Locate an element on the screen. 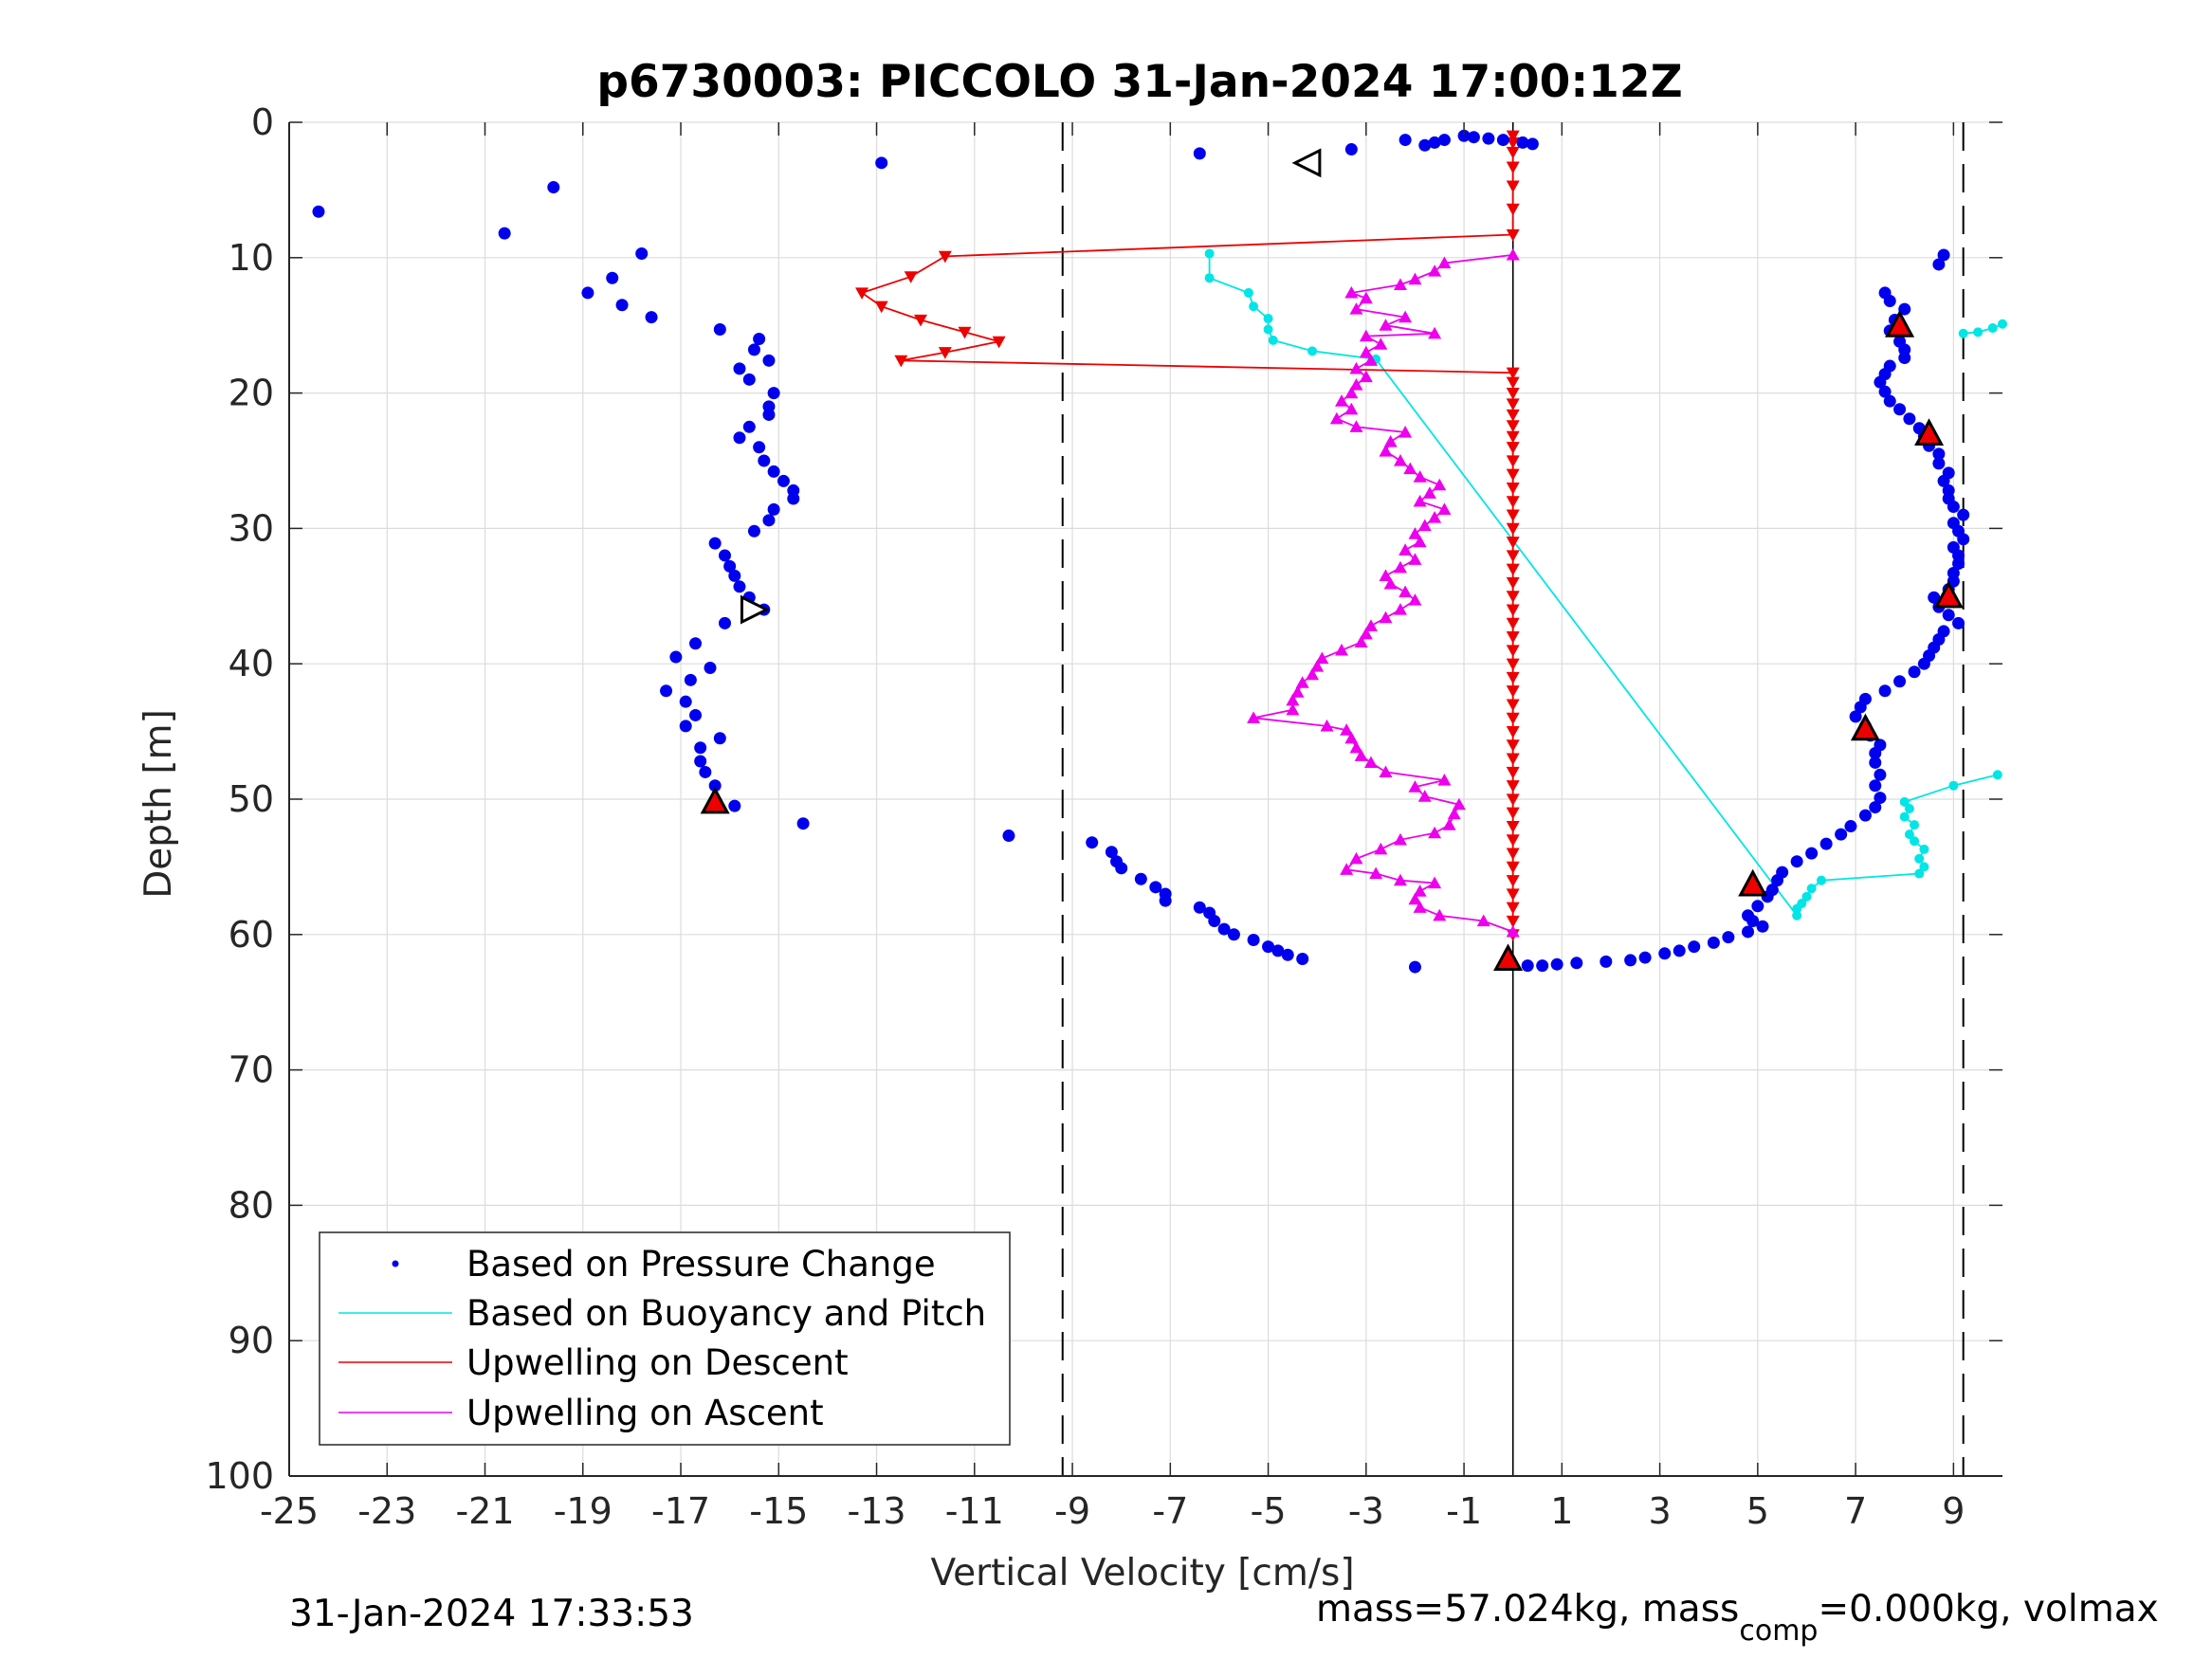 This screenshot has height=1659, width=2212. y-tick-label: 10 is located at coordinates (251, 258).